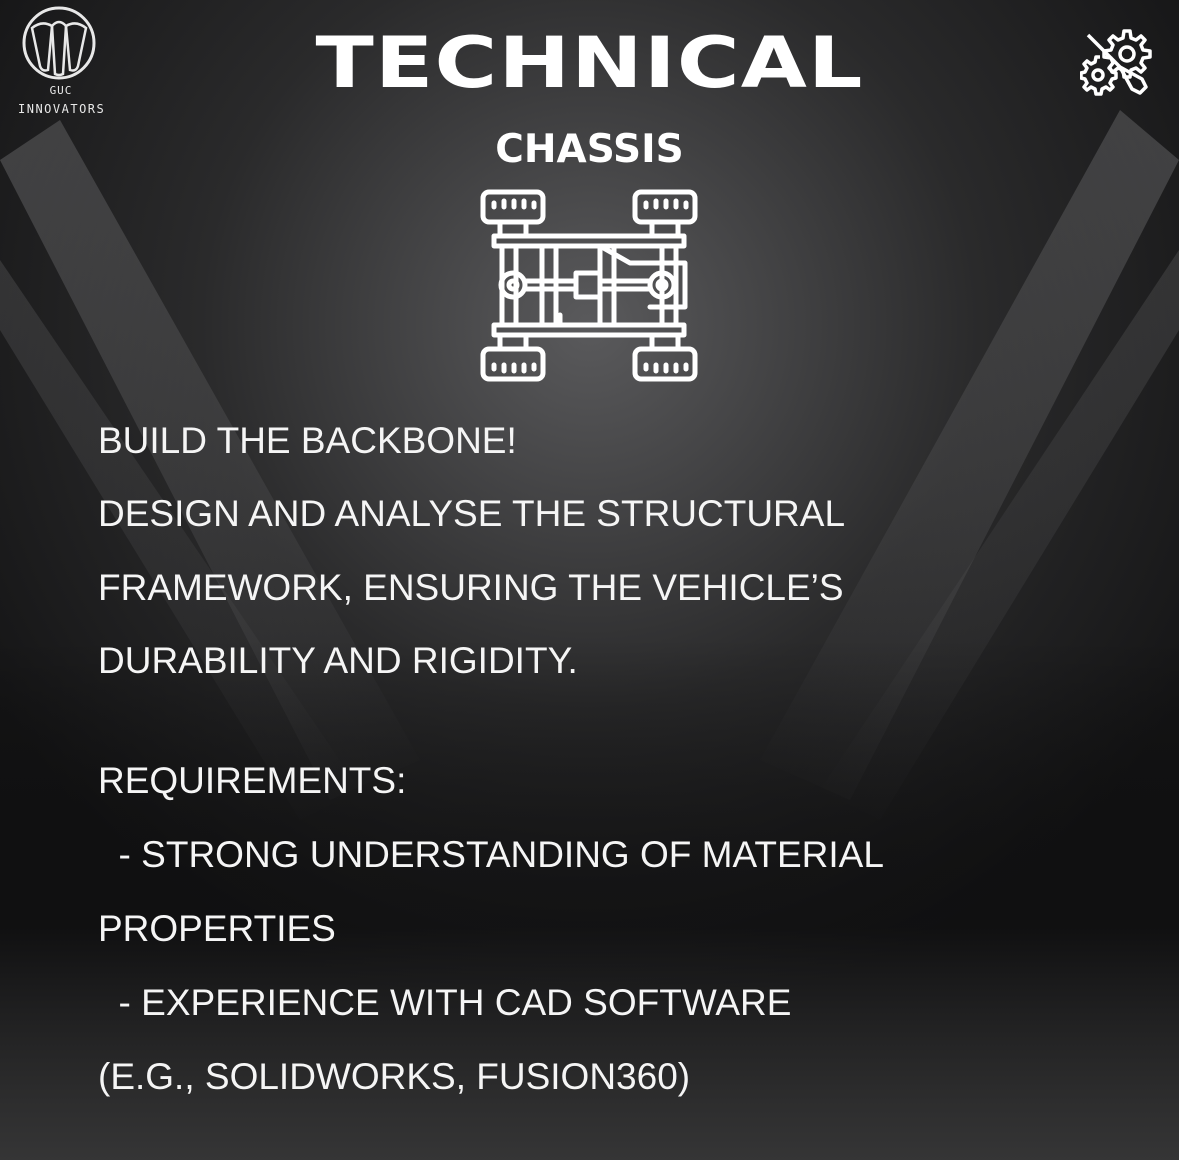  What do you see at coordinates (61, 90) in the screenshot?
I see `logo-line-gue: GUC` at bounding box center [61, 90].